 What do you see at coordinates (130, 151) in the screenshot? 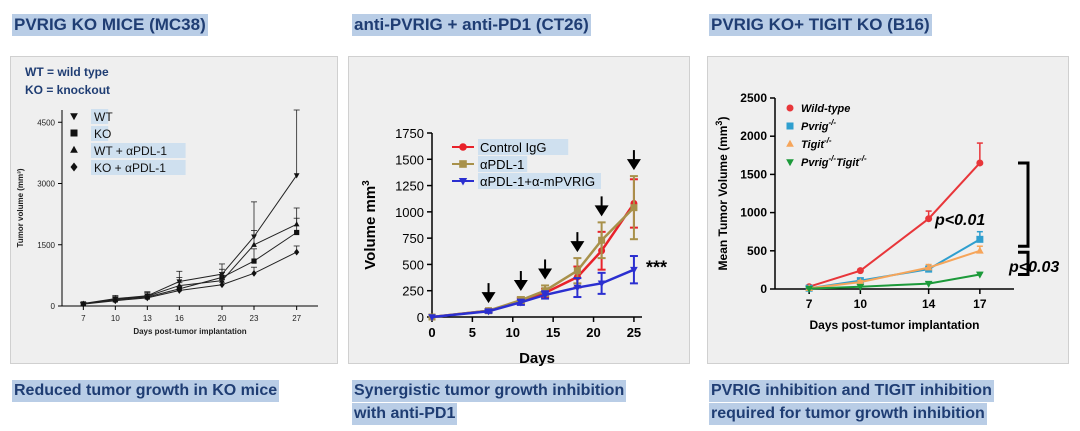
I see `c1-legend-label: WT + αPDL-1` at bounding box center [130, 151].